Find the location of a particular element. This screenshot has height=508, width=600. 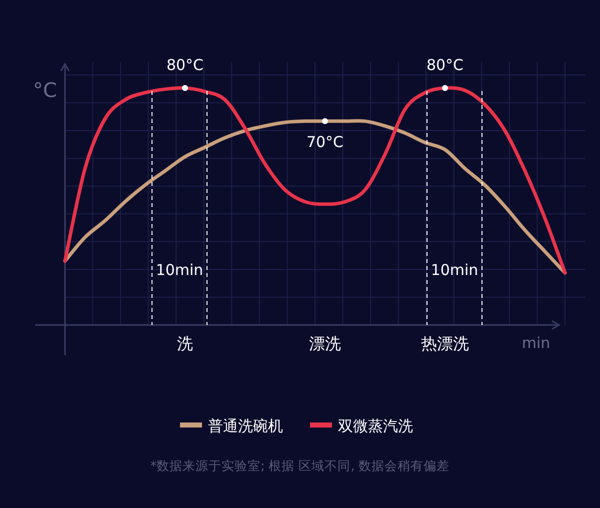

x-tick-label: 洗 is located at coordinates (185, 343).